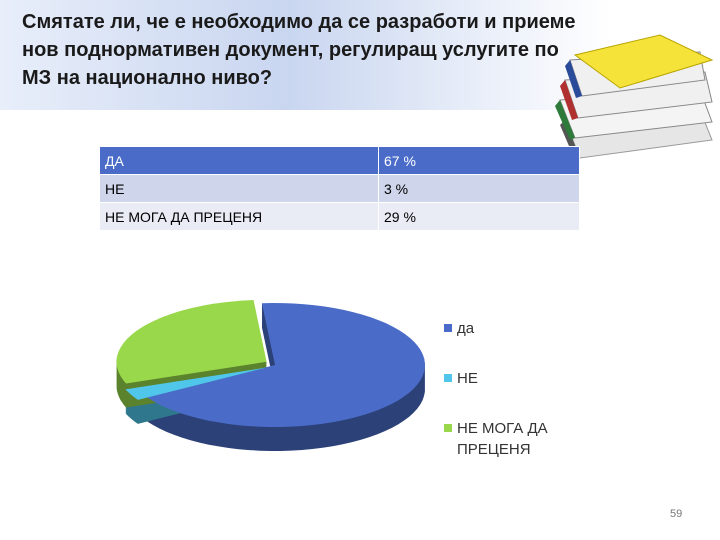 This screenshot has height=540, width=720. I want to click on table-row: ДА 67 %, so click(339, 160).